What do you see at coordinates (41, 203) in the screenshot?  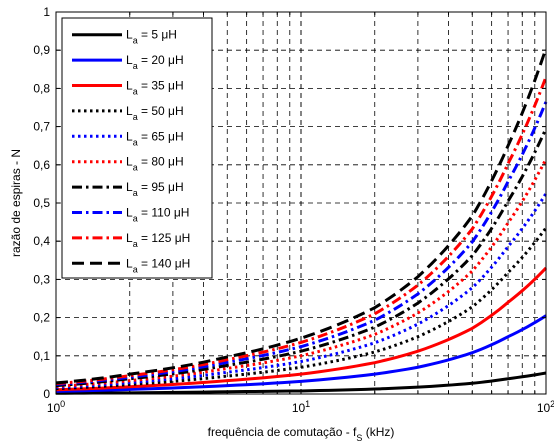 I see `y-tick-label: 0,5` at bounding box center [41, 203].